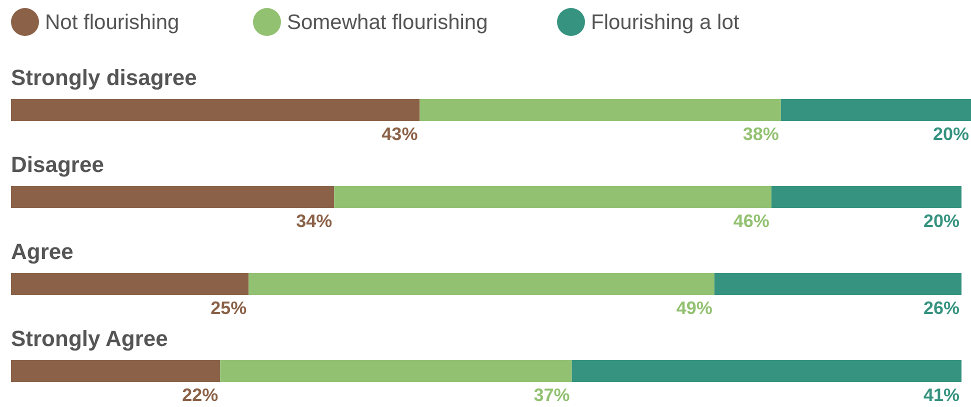 The image size is (971, 407). Describe the element at coordinates (694, 308) in the screenshot. I see `data-label: 49%` at that location.